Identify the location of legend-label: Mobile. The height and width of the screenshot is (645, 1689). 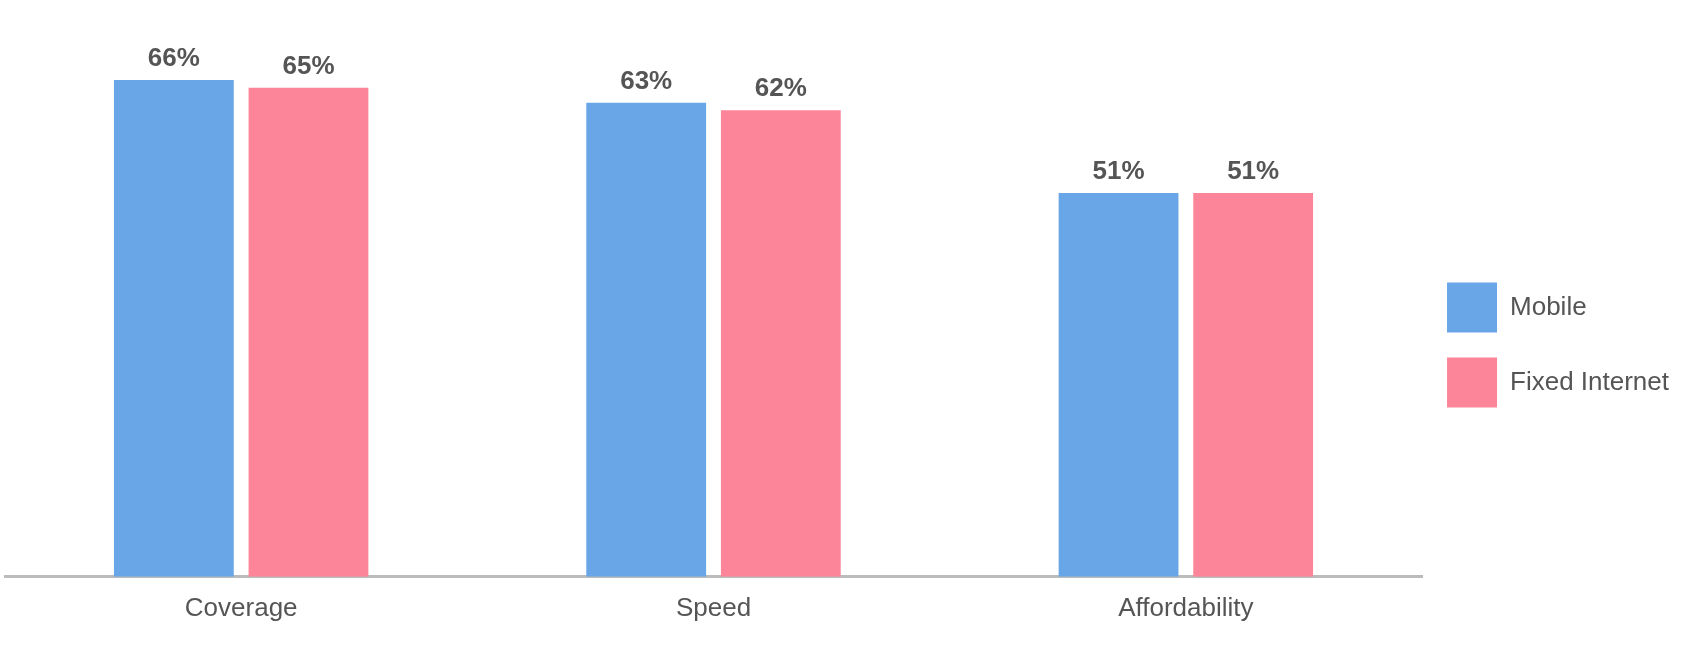
(1548, 305).